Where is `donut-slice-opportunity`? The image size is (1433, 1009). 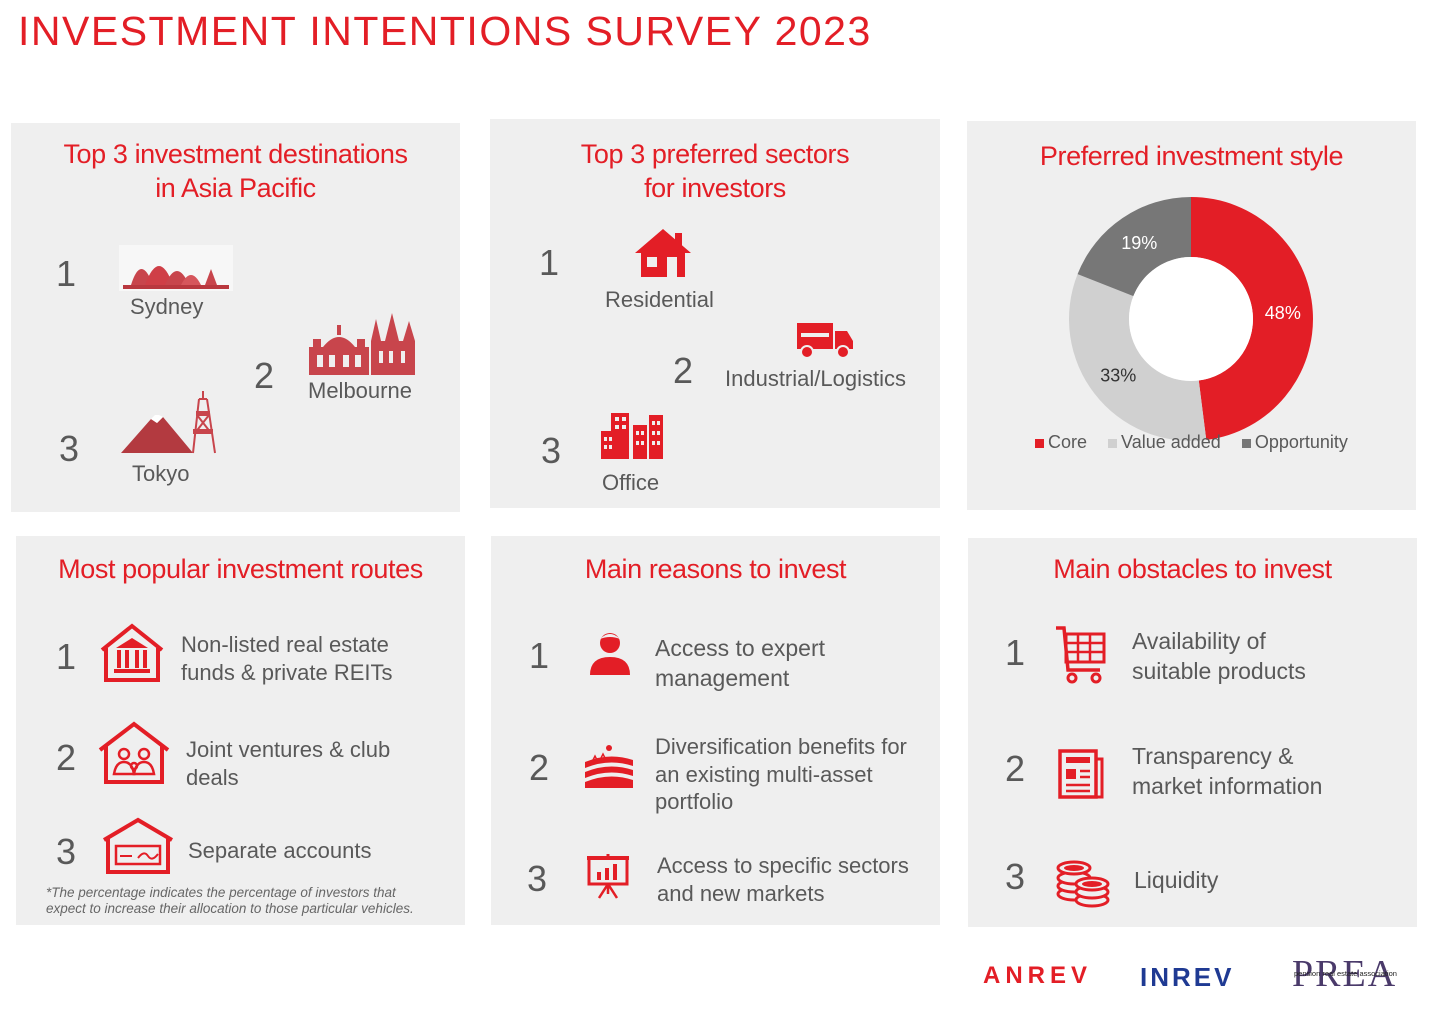 donut-slice-opportunity is located at coordinates (1134, 247).